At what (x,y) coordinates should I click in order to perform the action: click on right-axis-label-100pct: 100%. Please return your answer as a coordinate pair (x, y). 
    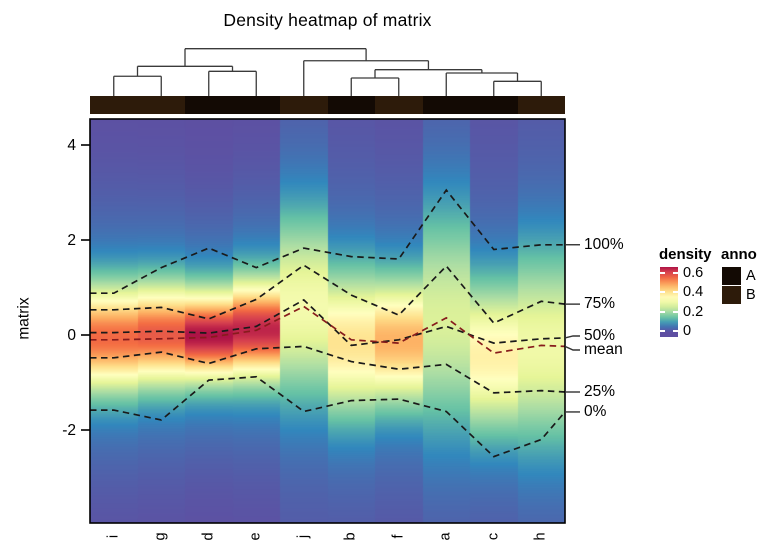
    Looking at the image, I should click on (604, 244).